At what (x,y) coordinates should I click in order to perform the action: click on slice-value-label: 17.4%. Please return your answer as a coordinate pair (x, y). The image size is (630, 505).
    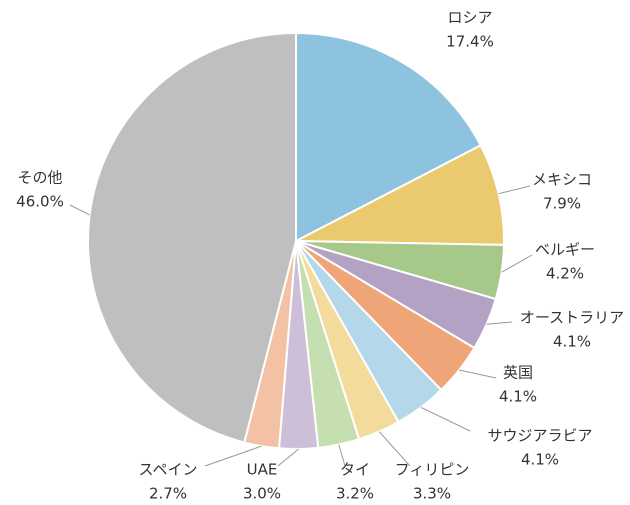
    Looking at the image, I should click on (470, 42).